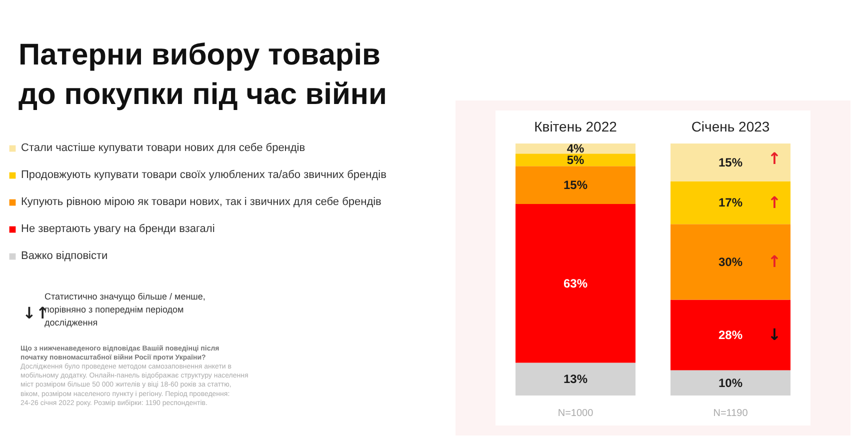 The image size is (865, 443). I want to click on data-label: 17%, so click(730, 203).